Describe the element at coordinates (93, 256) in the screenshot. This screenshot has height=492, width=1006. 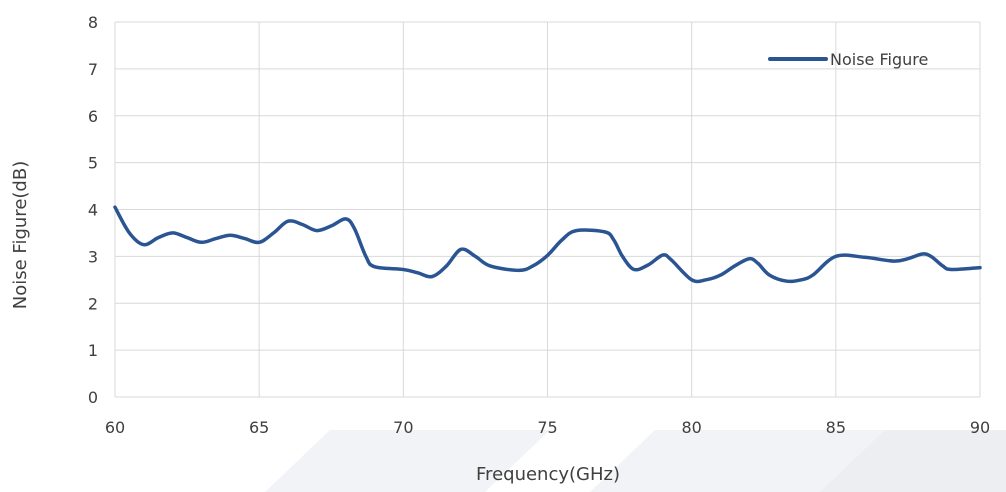
I see `y-tick-label: 3` at that location.